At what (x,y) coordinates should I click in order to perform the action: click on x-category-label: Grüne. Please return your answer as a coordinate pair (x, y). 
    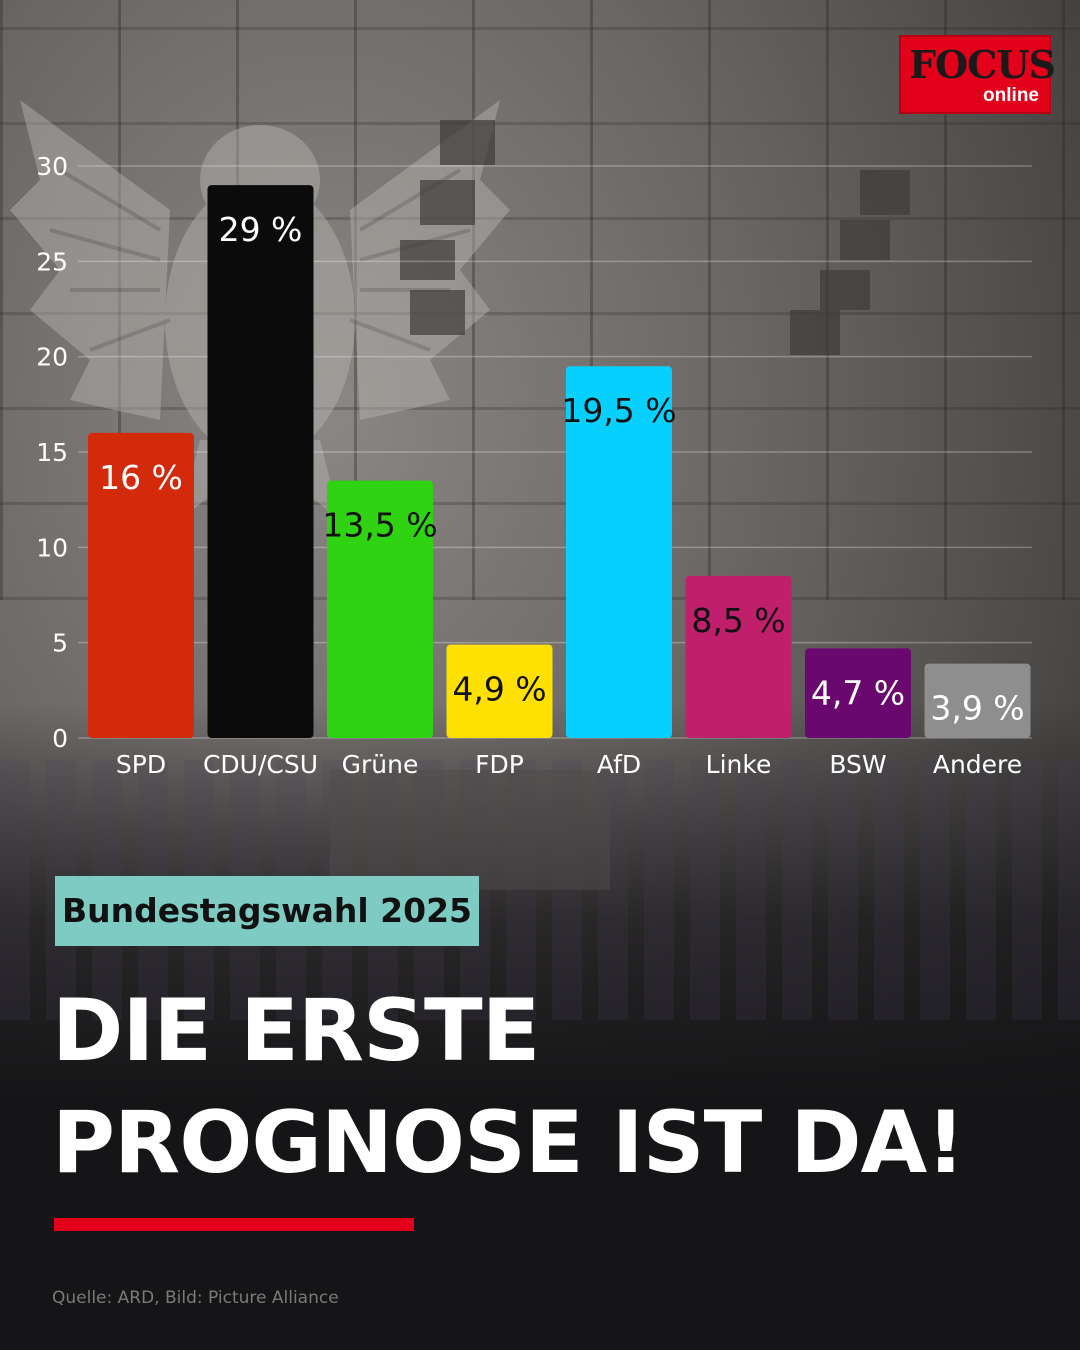
    Looking at the image, I should click on (380, 764).